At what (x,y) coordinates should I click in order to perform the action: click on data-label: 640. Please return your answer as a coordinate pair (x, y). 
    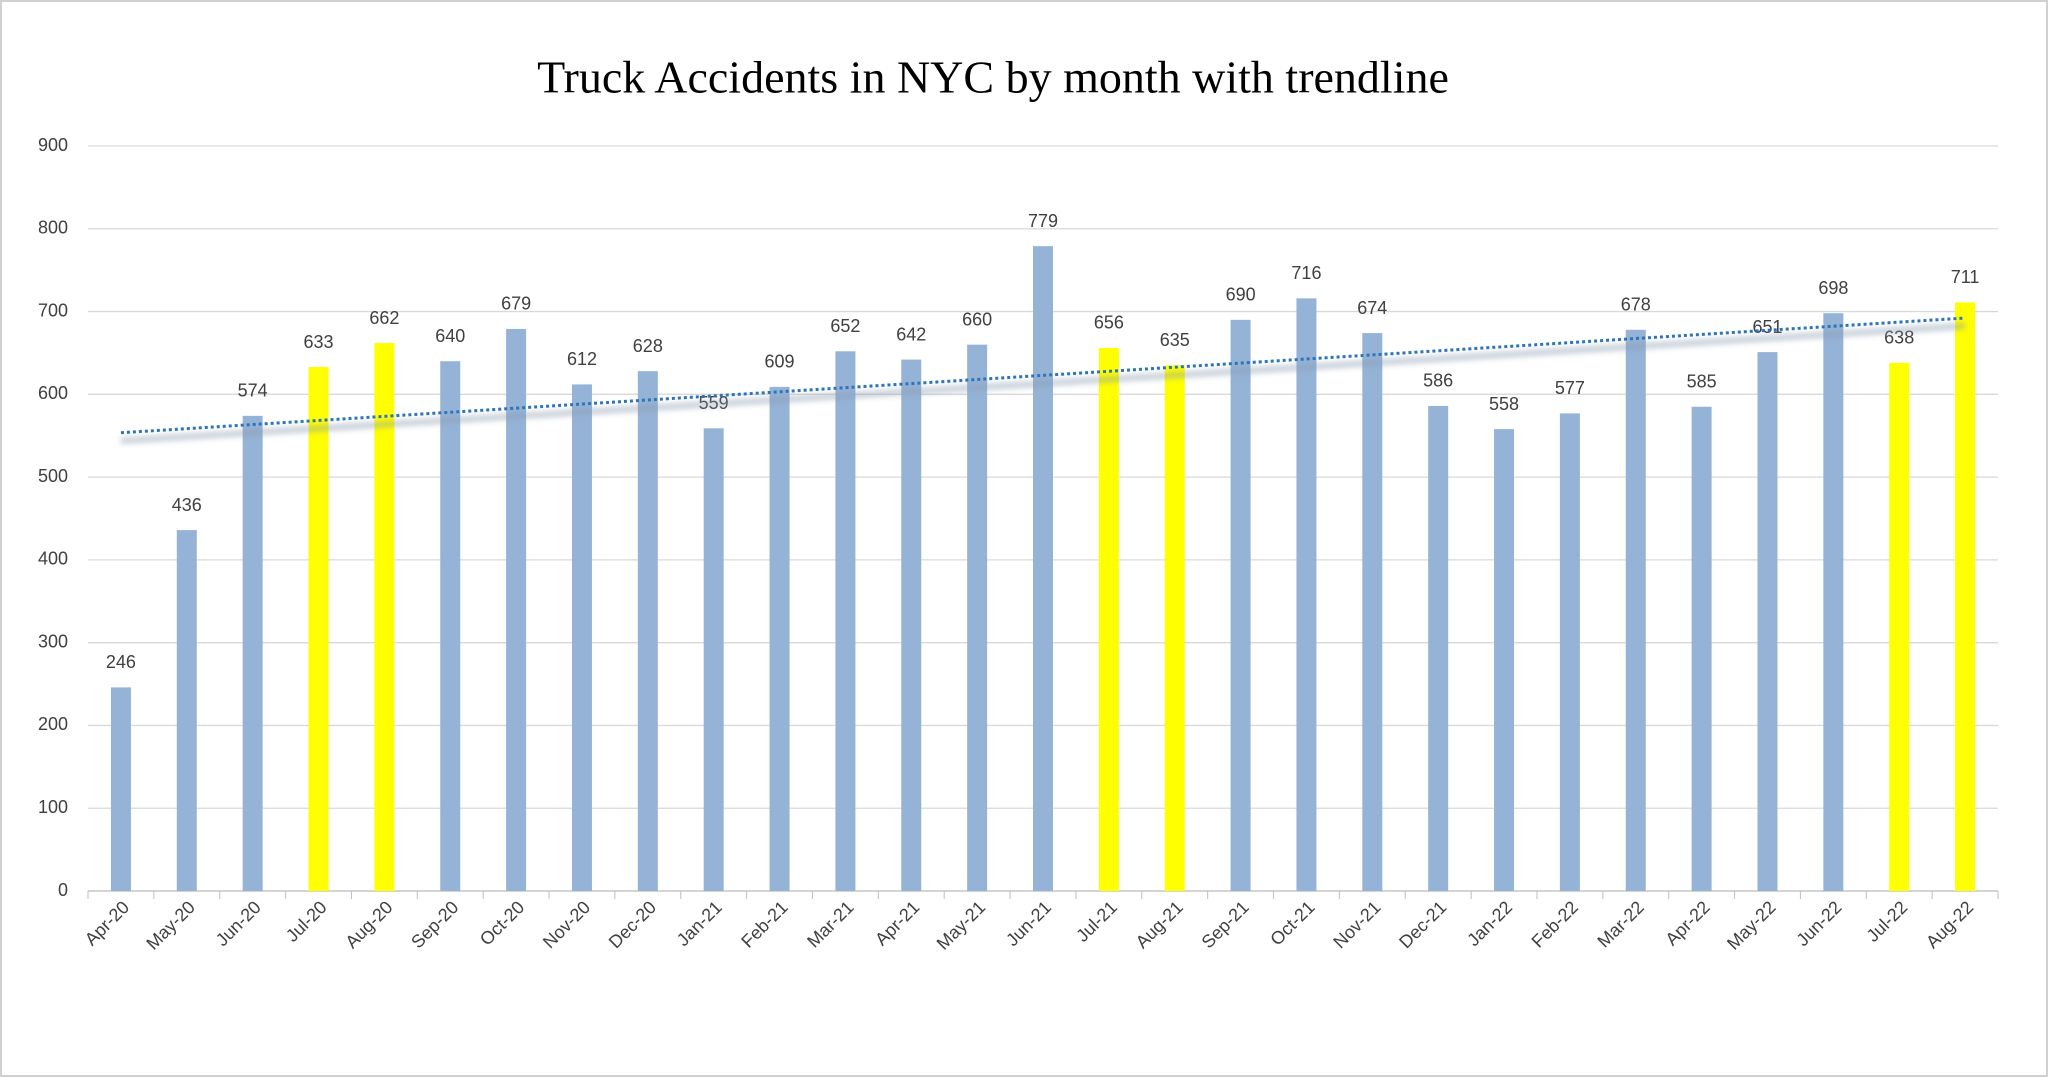
    Looking at the image, I should click on (450, 336).